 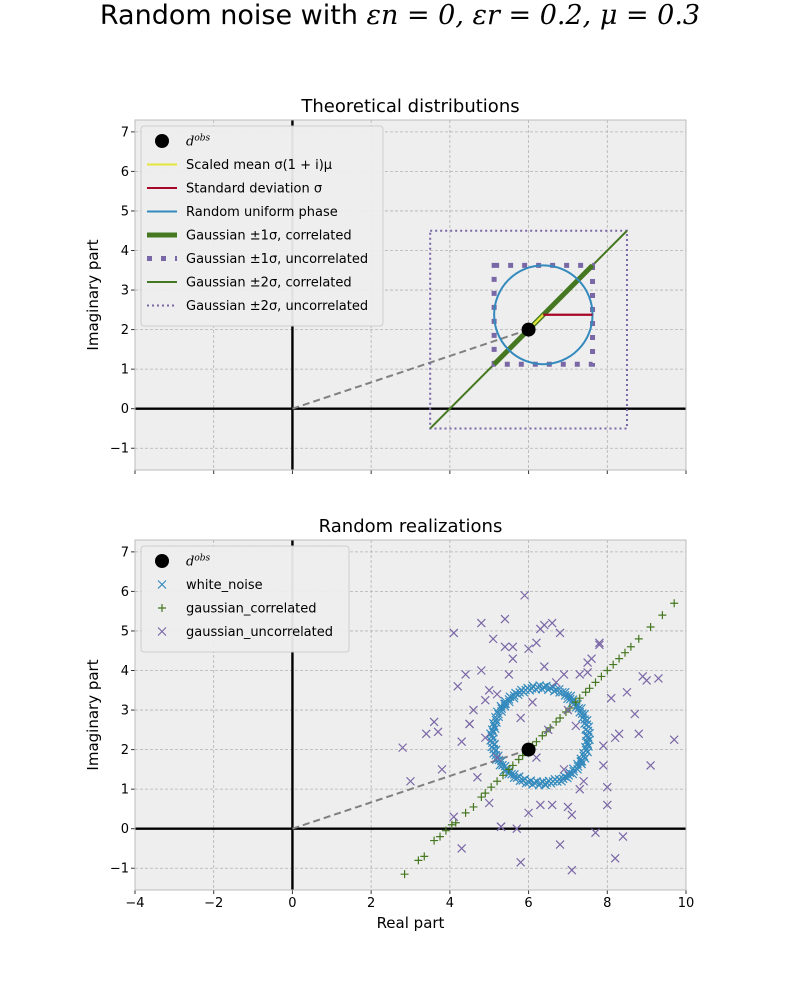 What do you see at coordinates (162, 631) in the screenshot?
I see `legend-x-marker` at bounding box center [162, 631].